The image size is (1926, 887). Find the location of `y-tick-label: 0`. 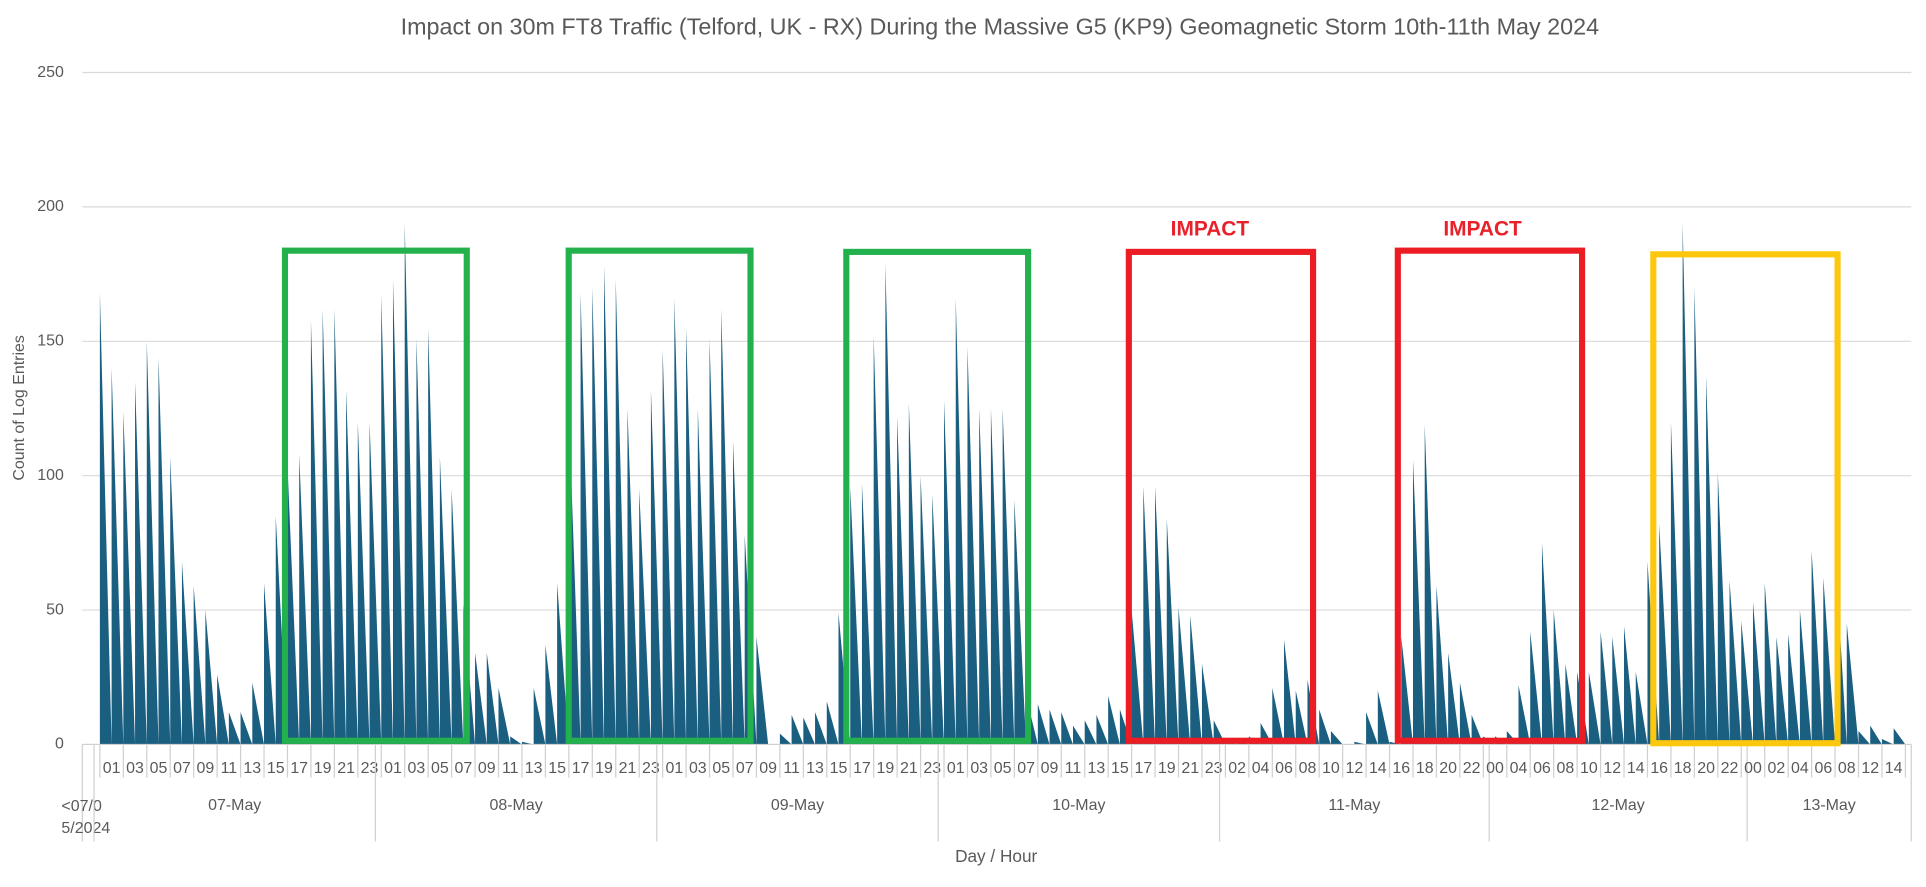

y-tick-label: 0 is located at coordinates (59, 744).